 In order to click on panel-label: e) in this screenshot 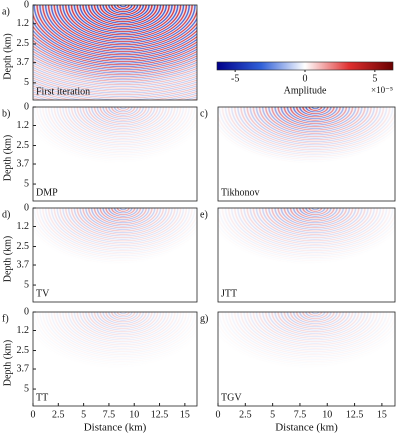, I will do `click(204, 214)`.